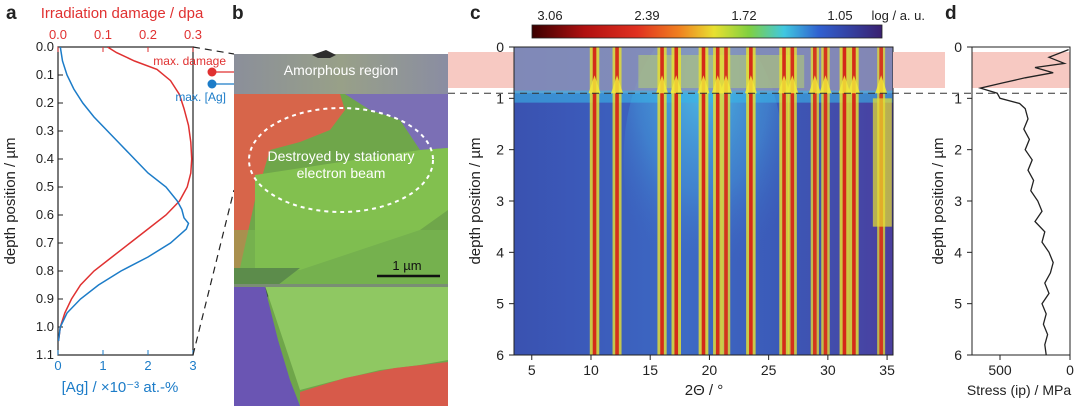 Image resolution: width=1080 pixels, height=410 pixels. What do you see at coordinates (839, 15) in the screenshot?
I see `colorbar-tick-label: 1.05` at bounding box center [839, 15].